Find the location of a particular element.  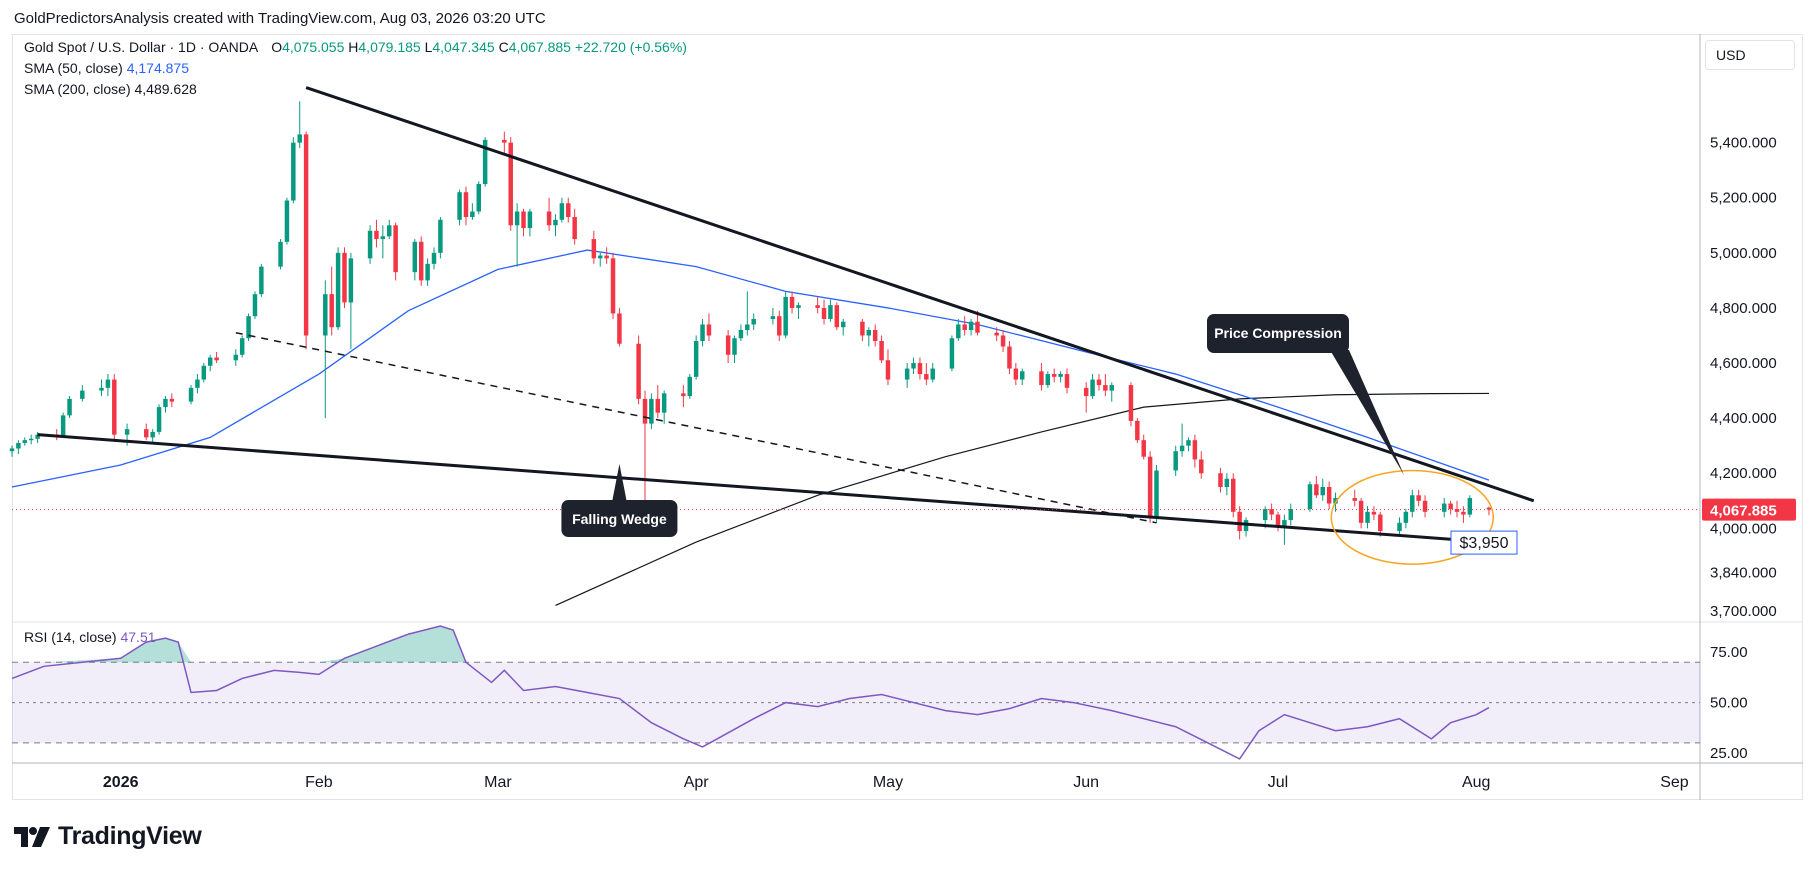

legend-sma50-row: SMA (50, close) 4,174.875 is located at coordinates (106, 68).